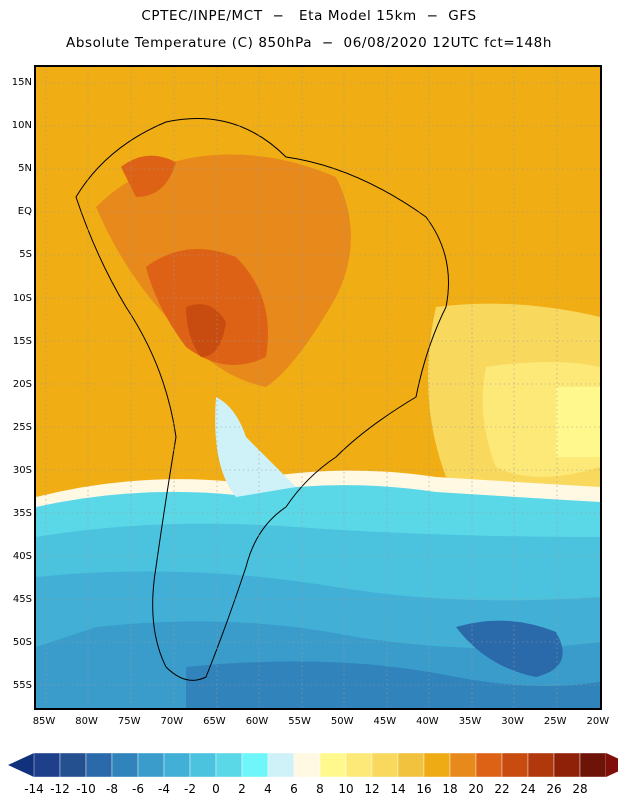 The height and width of the screenshot is (800, 618). I want to click on colorbar-label: 6, so click(294, 789).